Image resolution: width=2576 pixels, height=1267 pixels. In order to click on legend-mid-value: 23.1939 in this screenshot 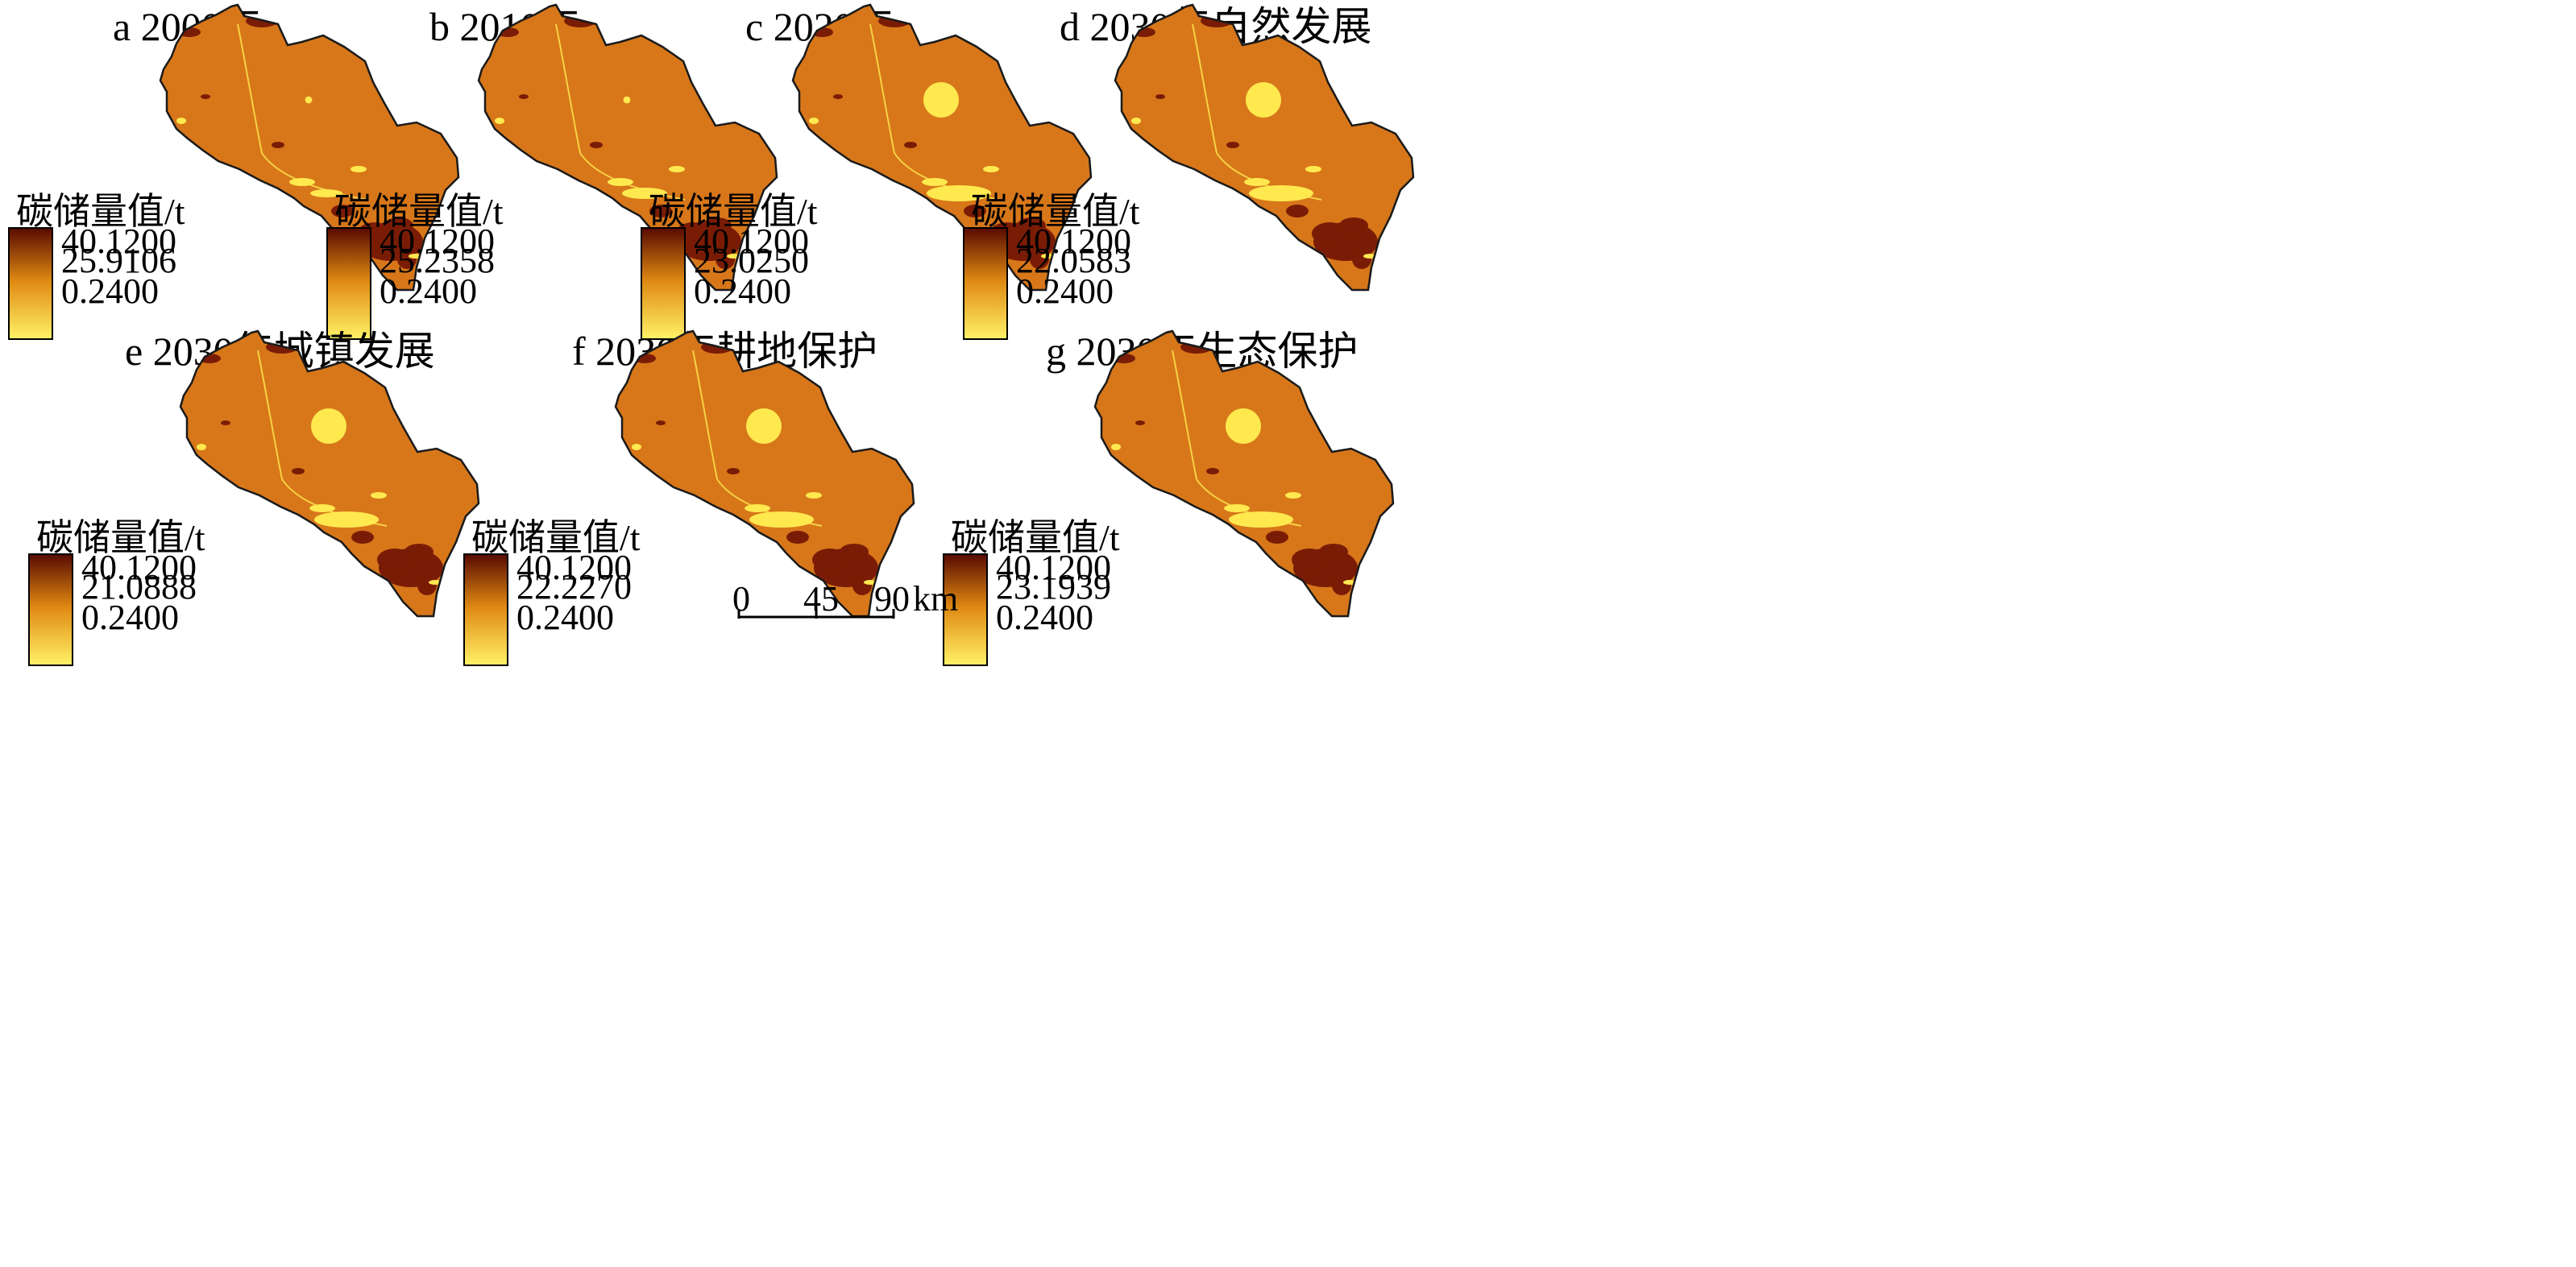, I will do `click(1053, 587)`.